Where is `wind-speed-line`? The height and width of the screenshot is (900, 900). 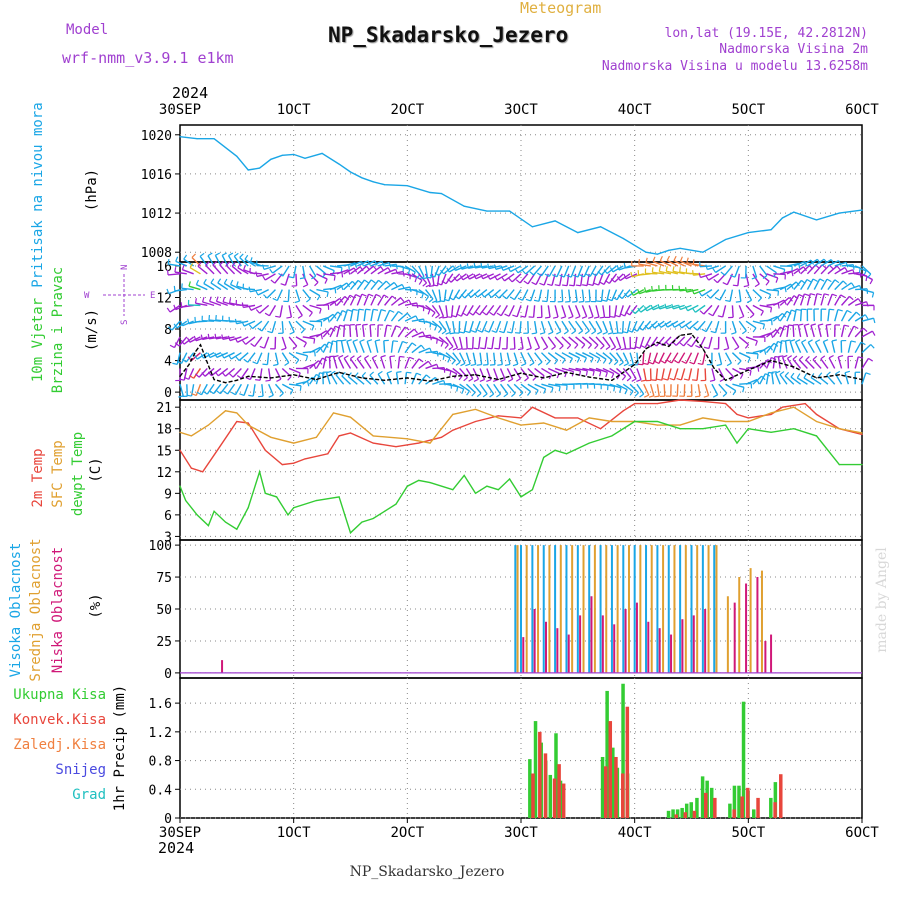
wind-speed-line is located at coordinates (521, 358).